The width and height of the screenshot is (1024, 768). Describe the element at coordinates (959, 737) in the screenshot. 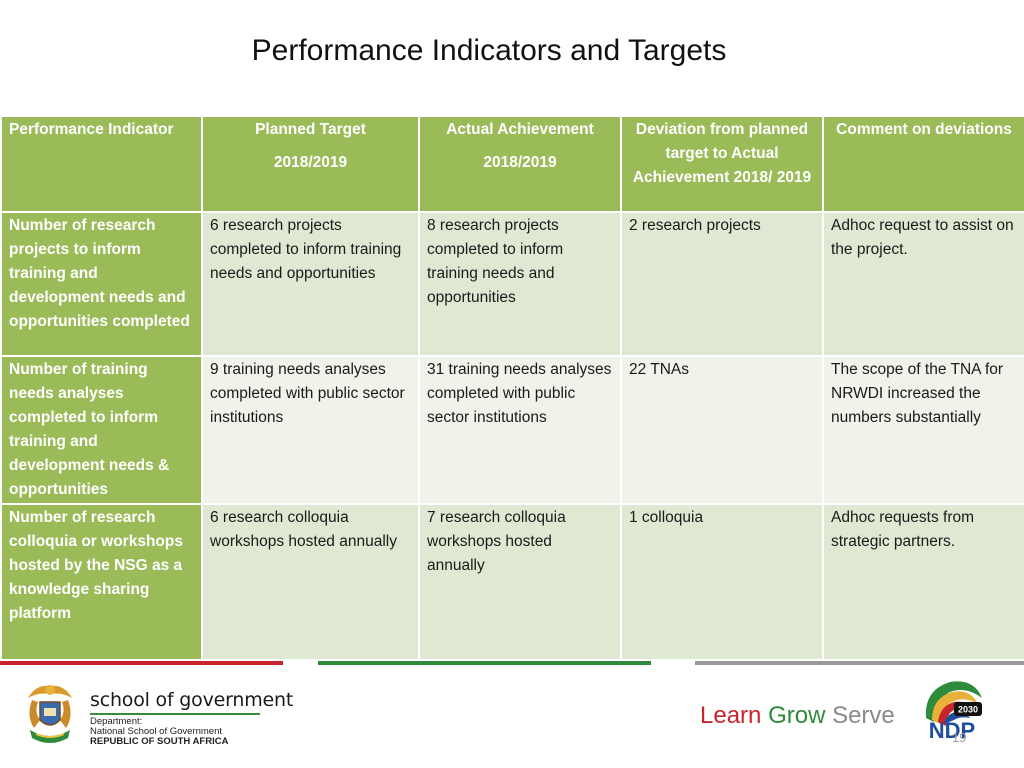

I see `page-number: 19` at that location.